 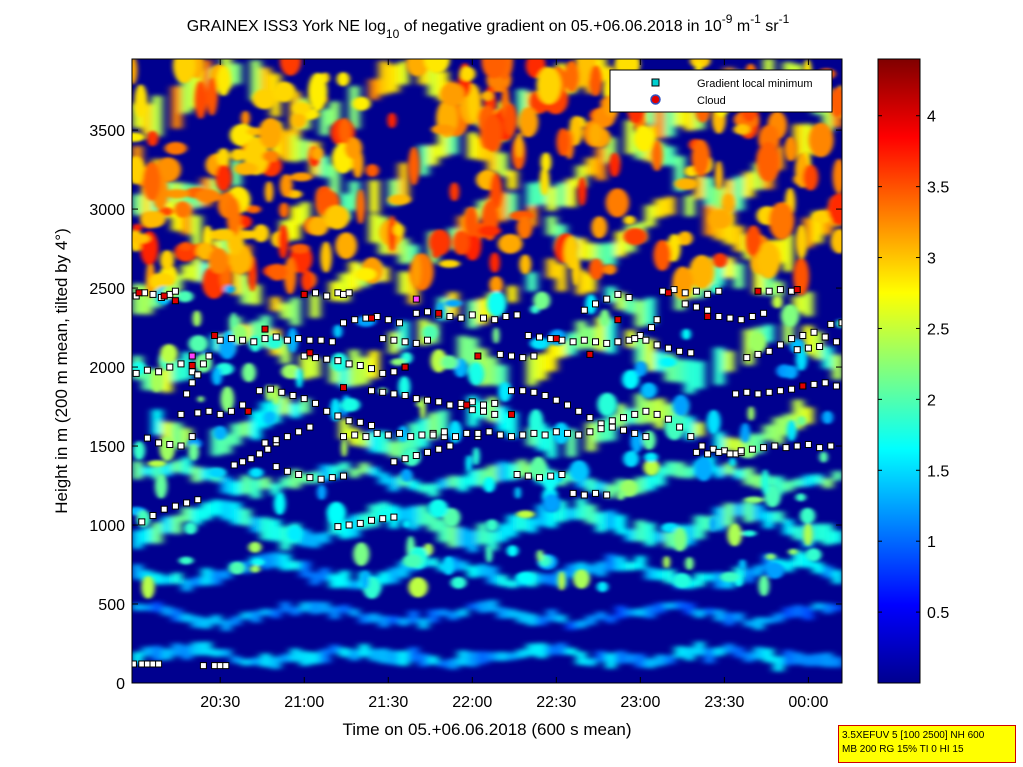 I want to click on colorbar-tick-label: 2.5, so click(x=938, y=329).